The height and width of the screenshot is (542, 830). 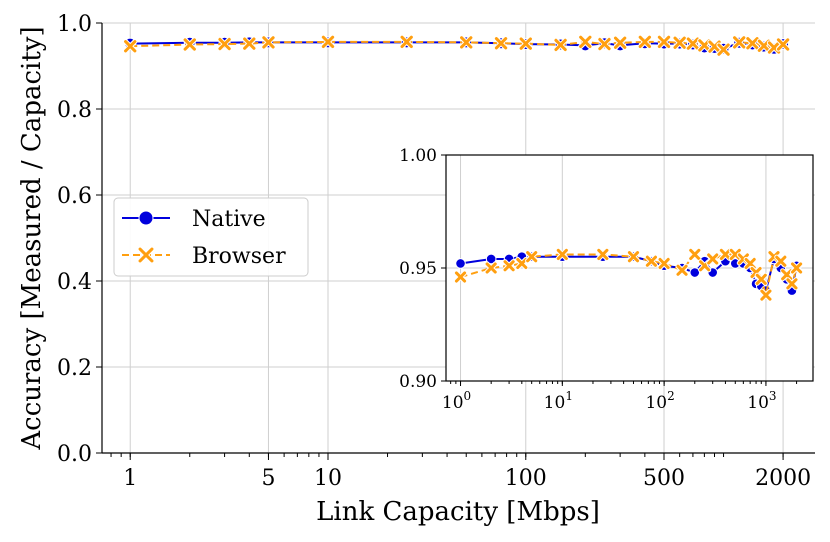 What do you see at coordinates (74, 110) in the screenshot?
I see `y-tick-label: 0.8` at bounding box center [74, 110].